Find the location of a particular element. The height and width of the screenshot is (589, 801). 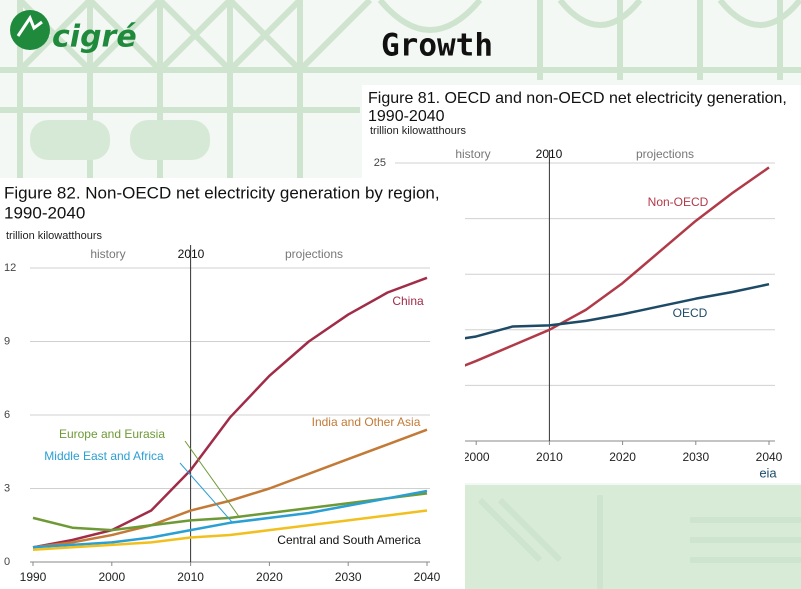

series-label: Europe and Eurasia is located at coordinates (112, 434).